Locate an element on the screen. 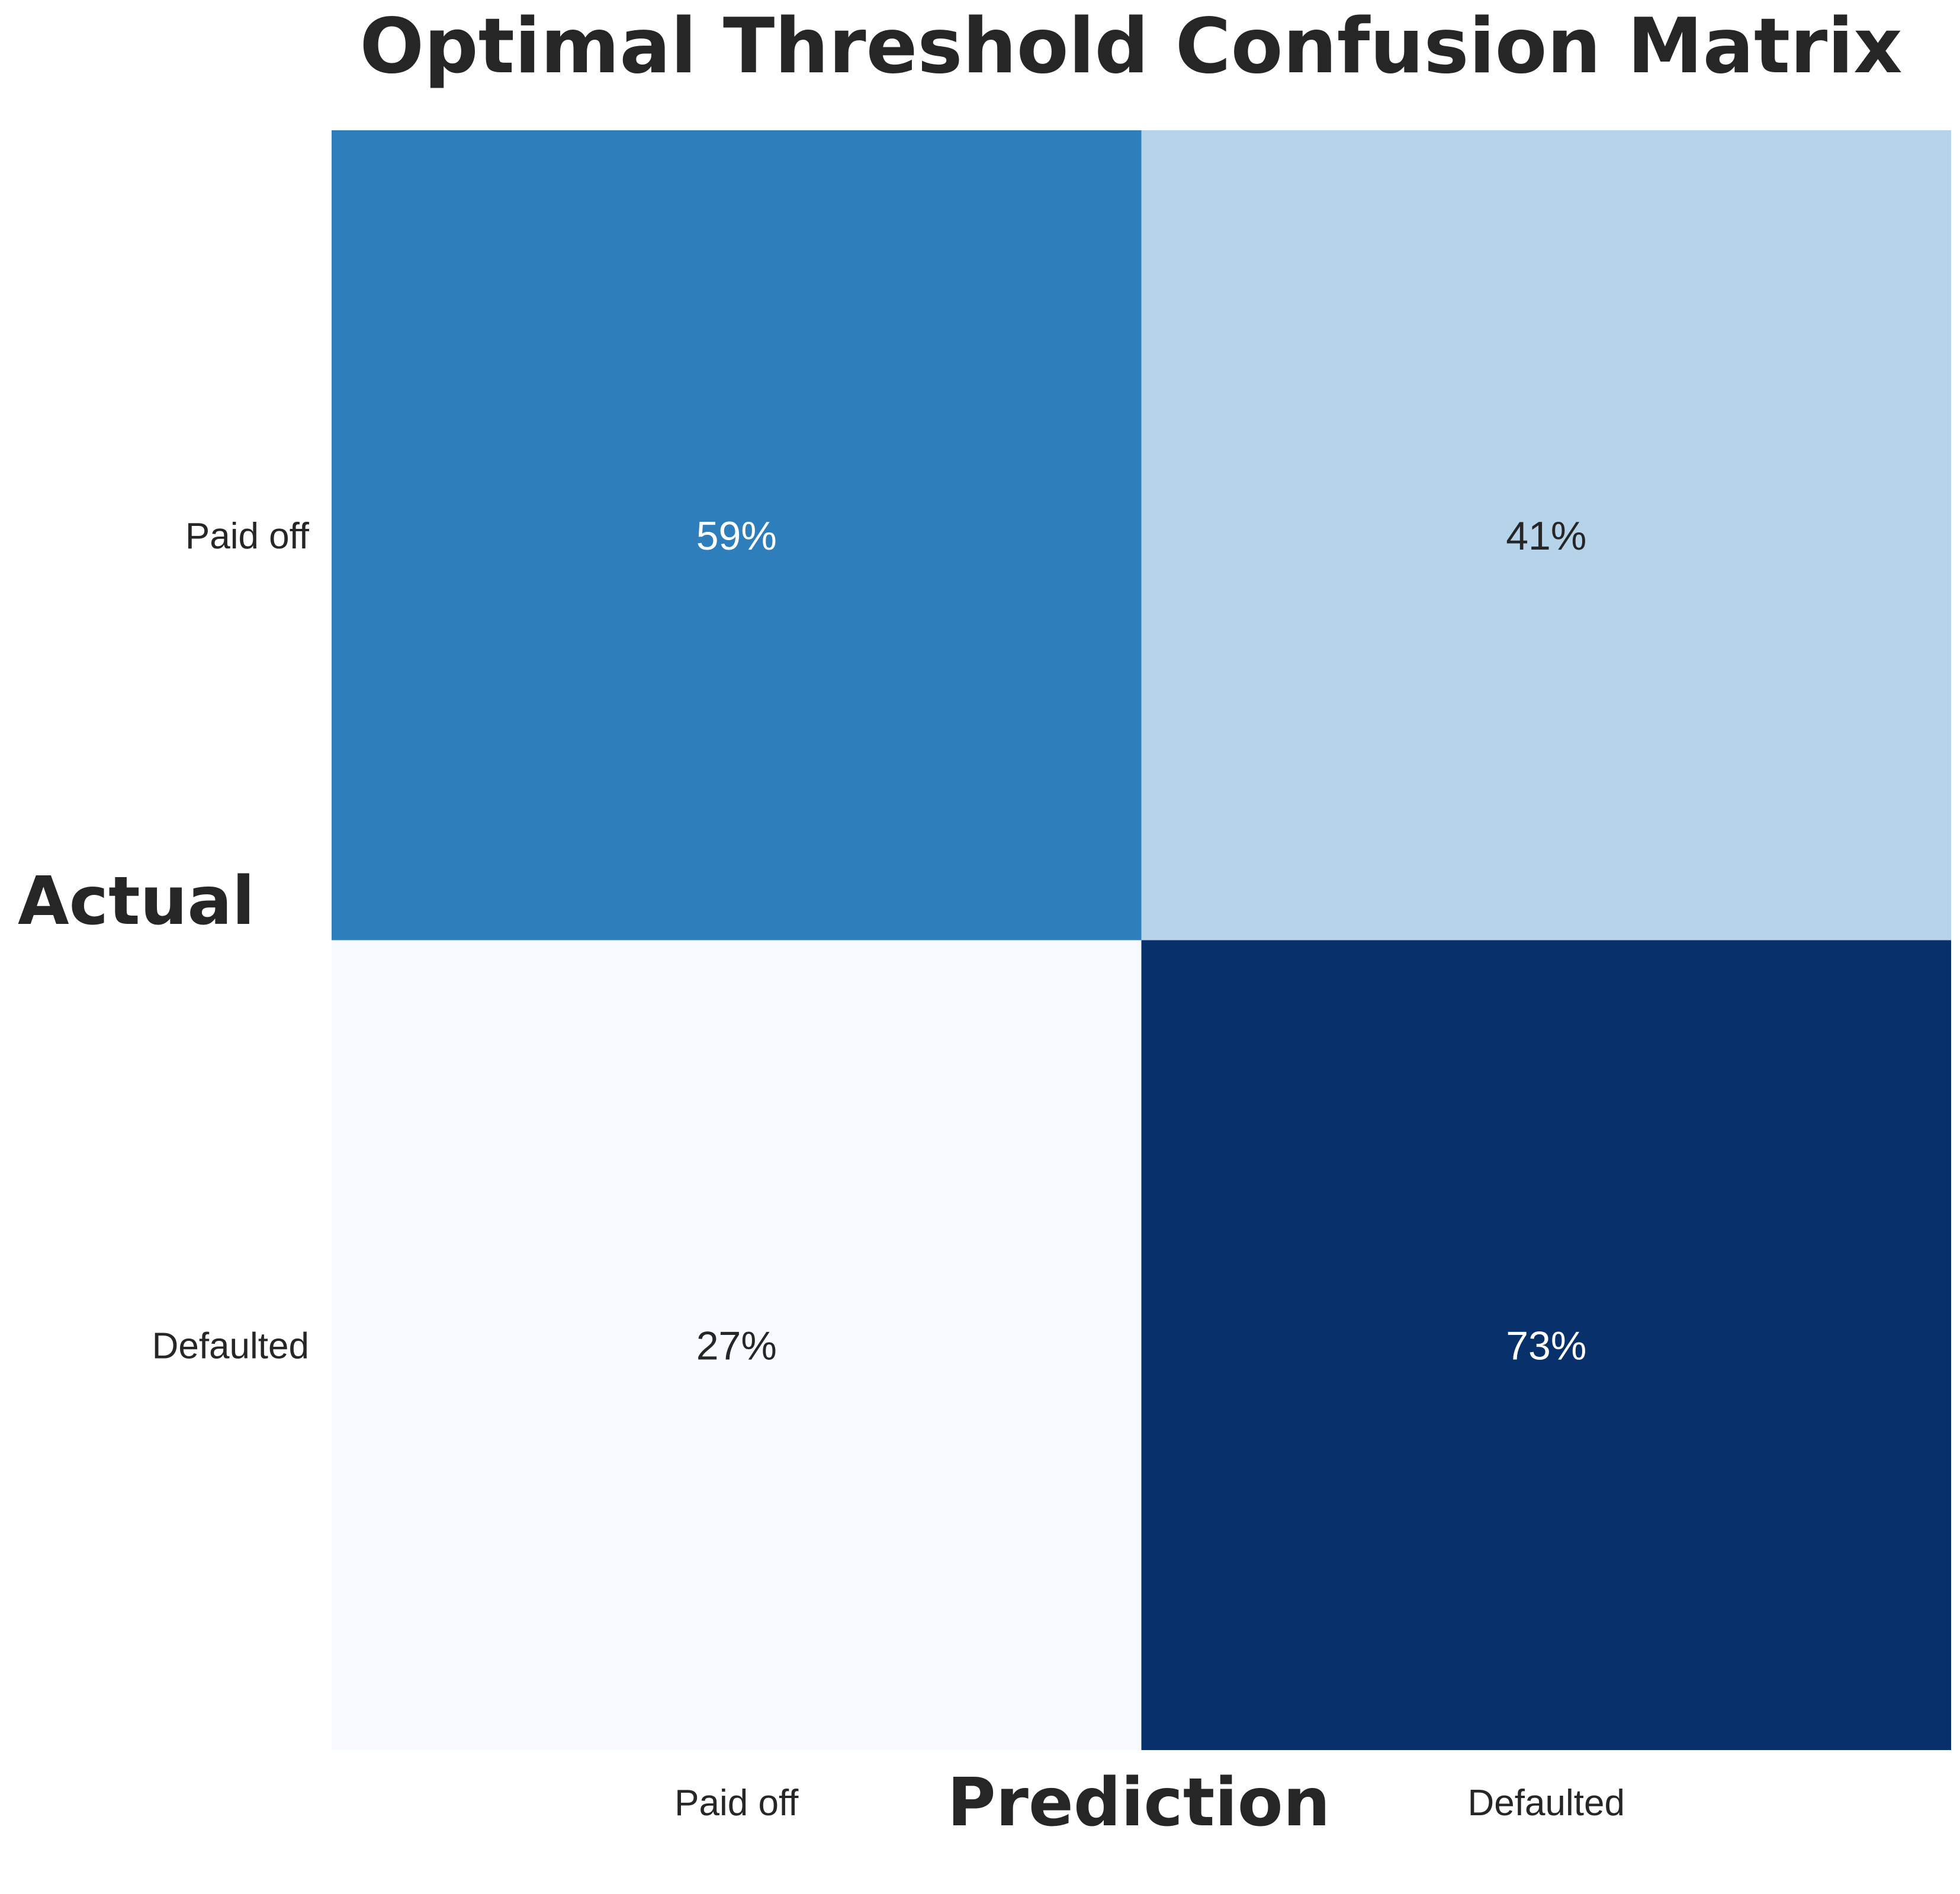 Image resolution: width=1960 pixels, height=1894 pixels. cell-value-label-1-0: 27% is located at coordinates (736, 1345).